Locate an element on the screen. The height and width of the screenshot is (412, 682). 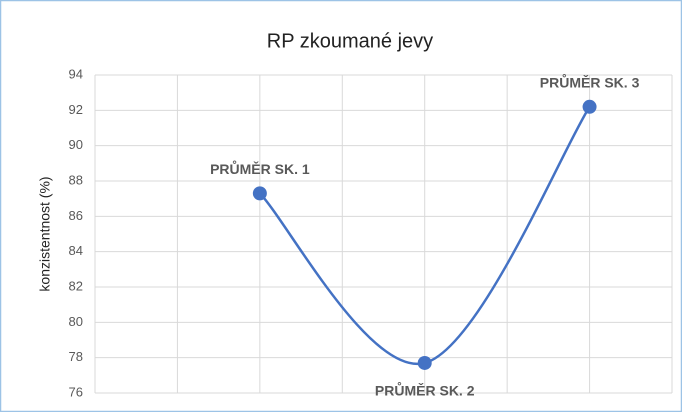
y-tick-label: 92 is located at coordinates (76, 109).